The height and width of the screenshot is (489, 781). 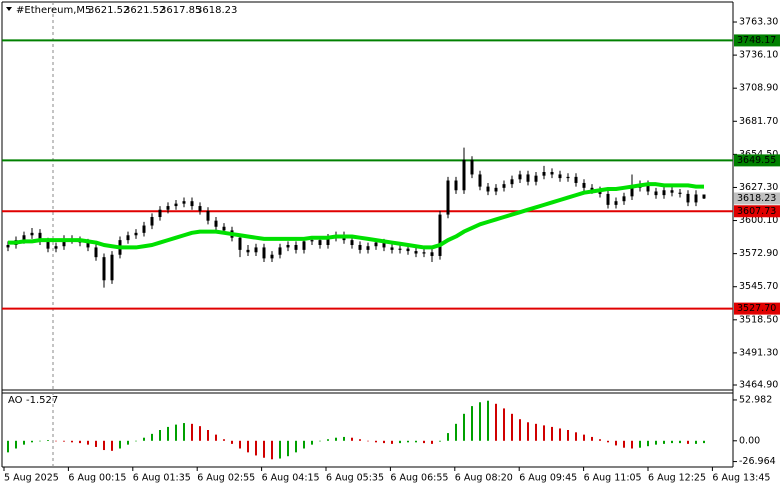 I want to click on current-price-label: 3618.23, so click(x=756, y=198).